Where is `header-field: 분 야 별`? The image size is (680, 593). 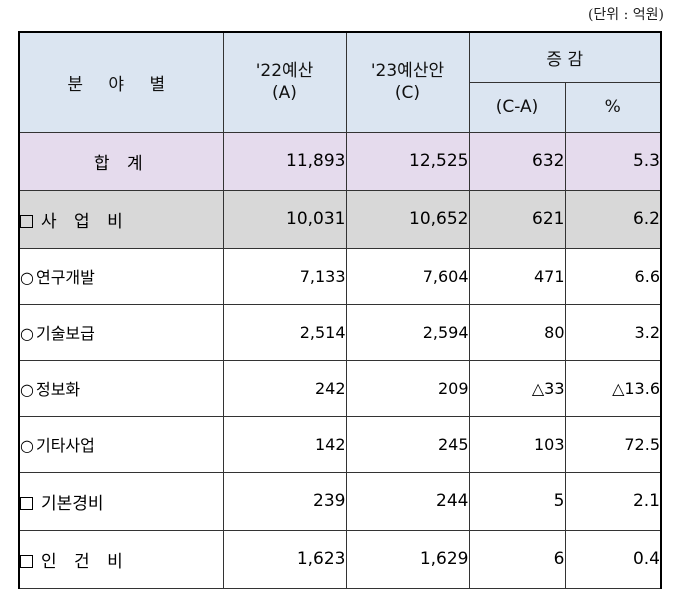
header-field: 분 야 별 is located at coordinates (121, 82).